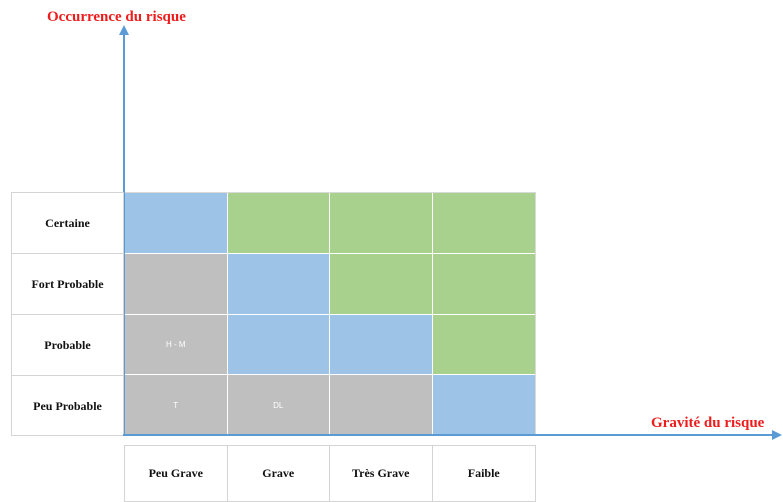  I want to click on x-axis-line, so click(448, 435).